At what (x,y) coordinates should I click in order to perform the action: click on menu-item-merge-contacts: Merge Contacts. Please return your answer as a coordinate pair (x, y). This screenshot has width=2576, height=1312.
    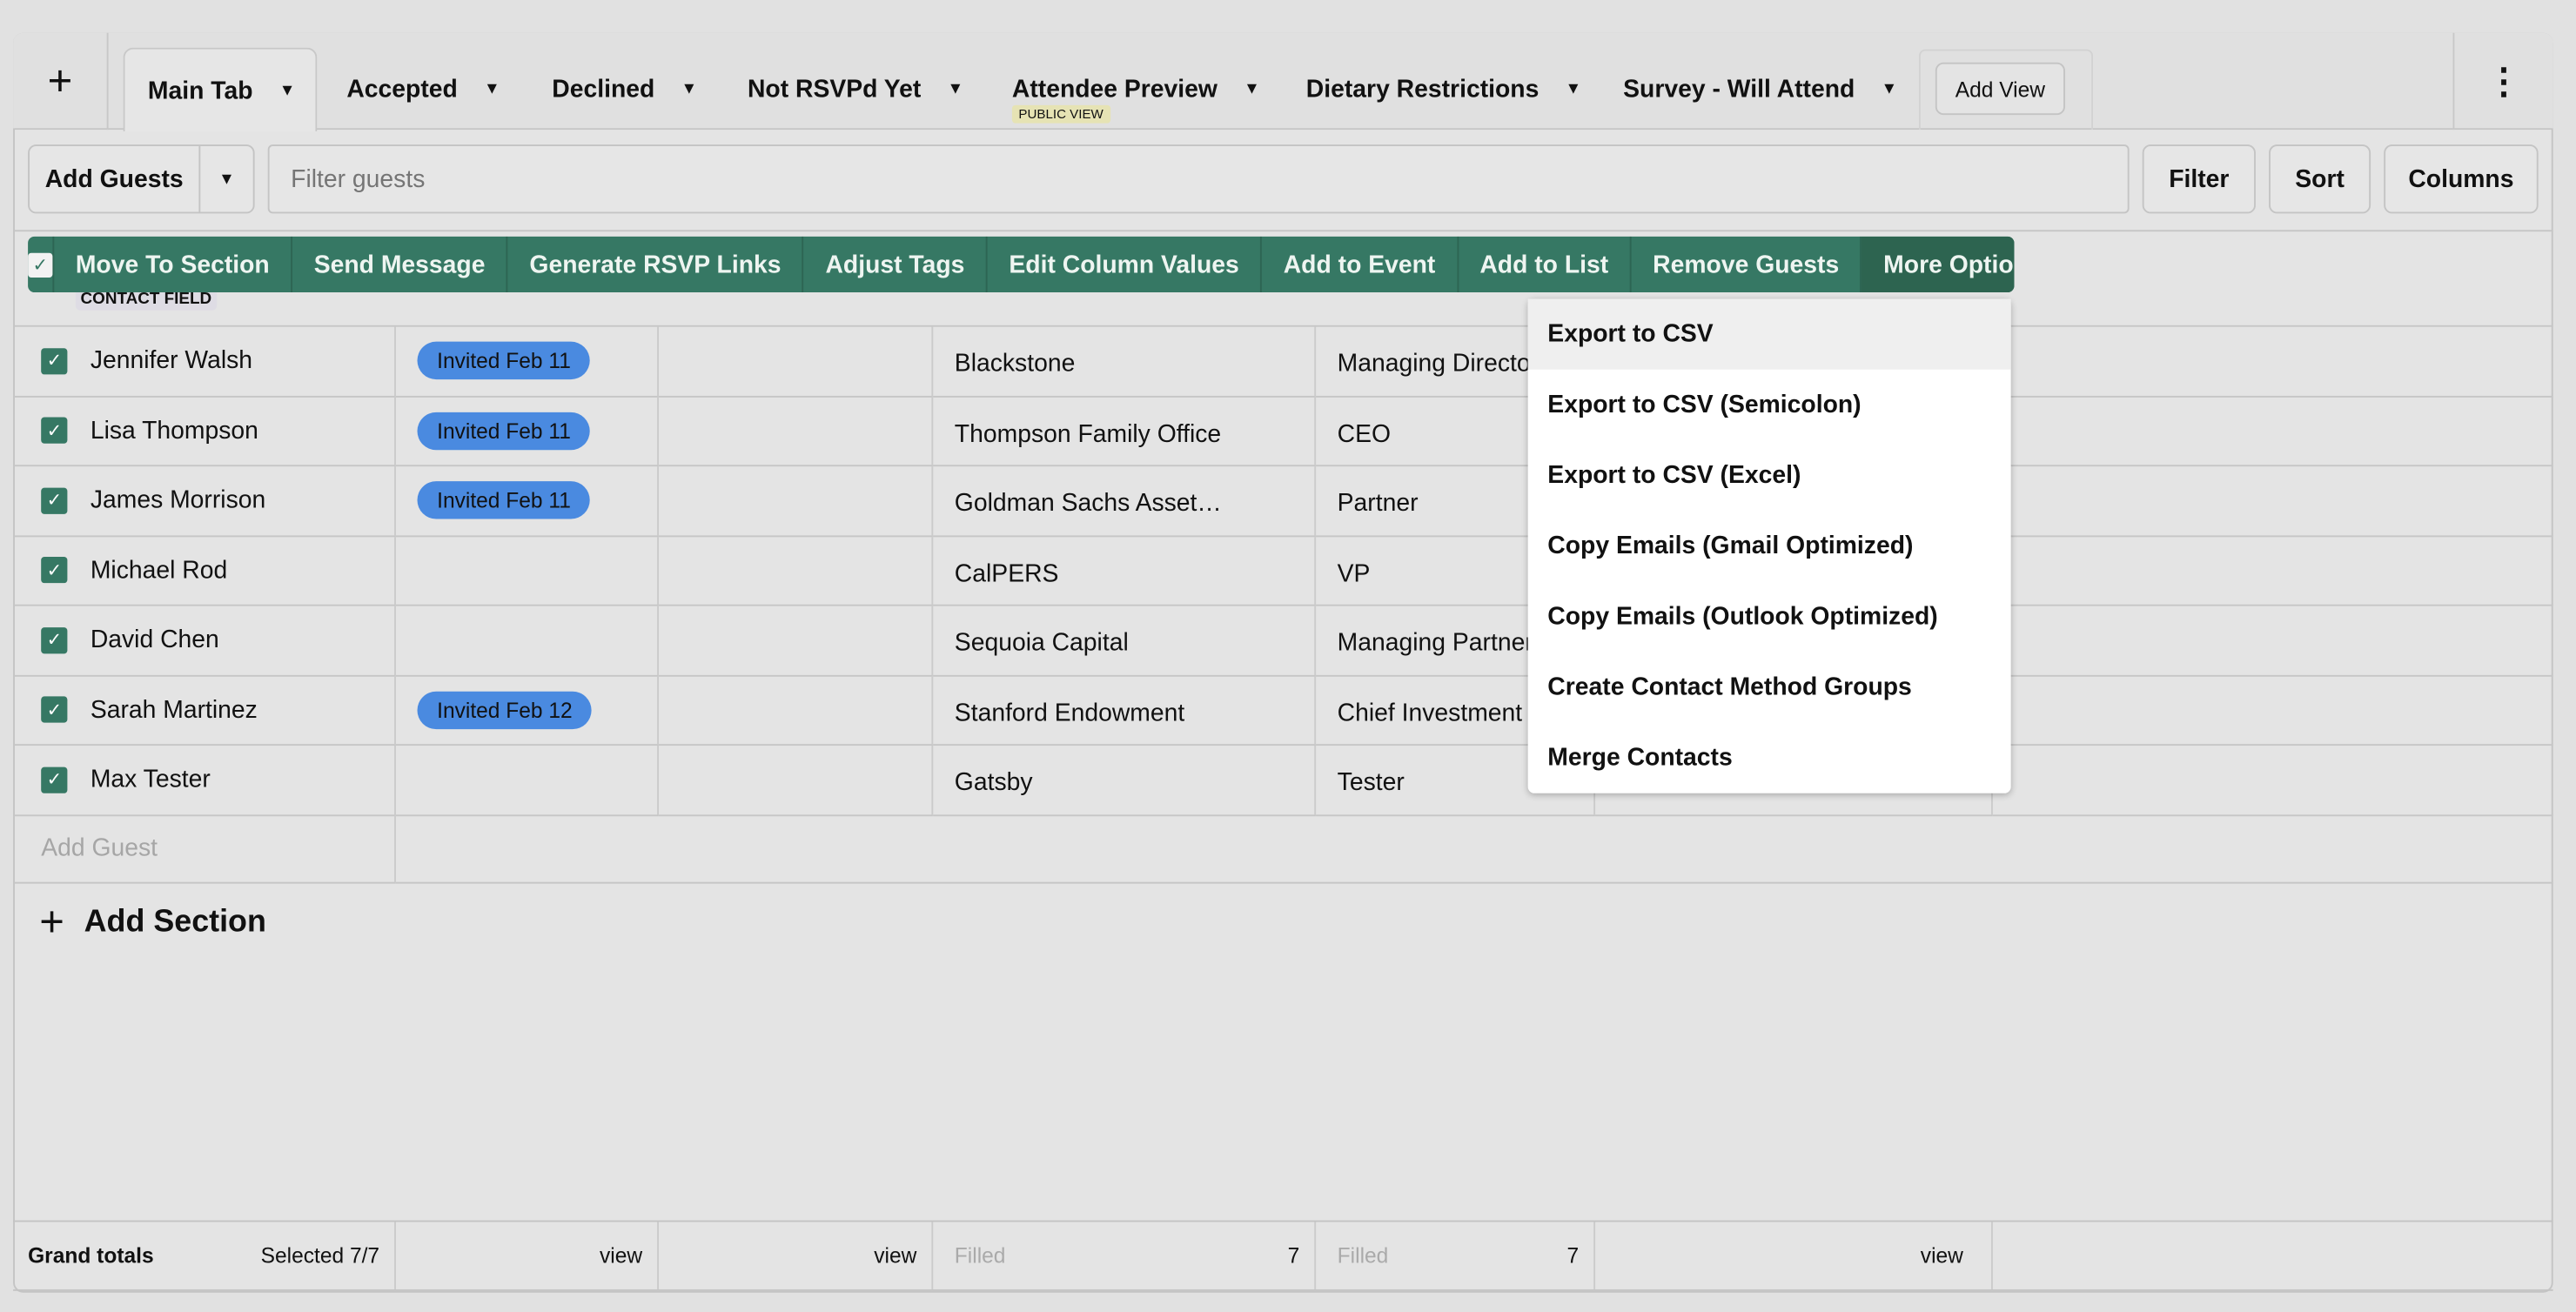
    Looking at the image, I should click on (1640, 758).